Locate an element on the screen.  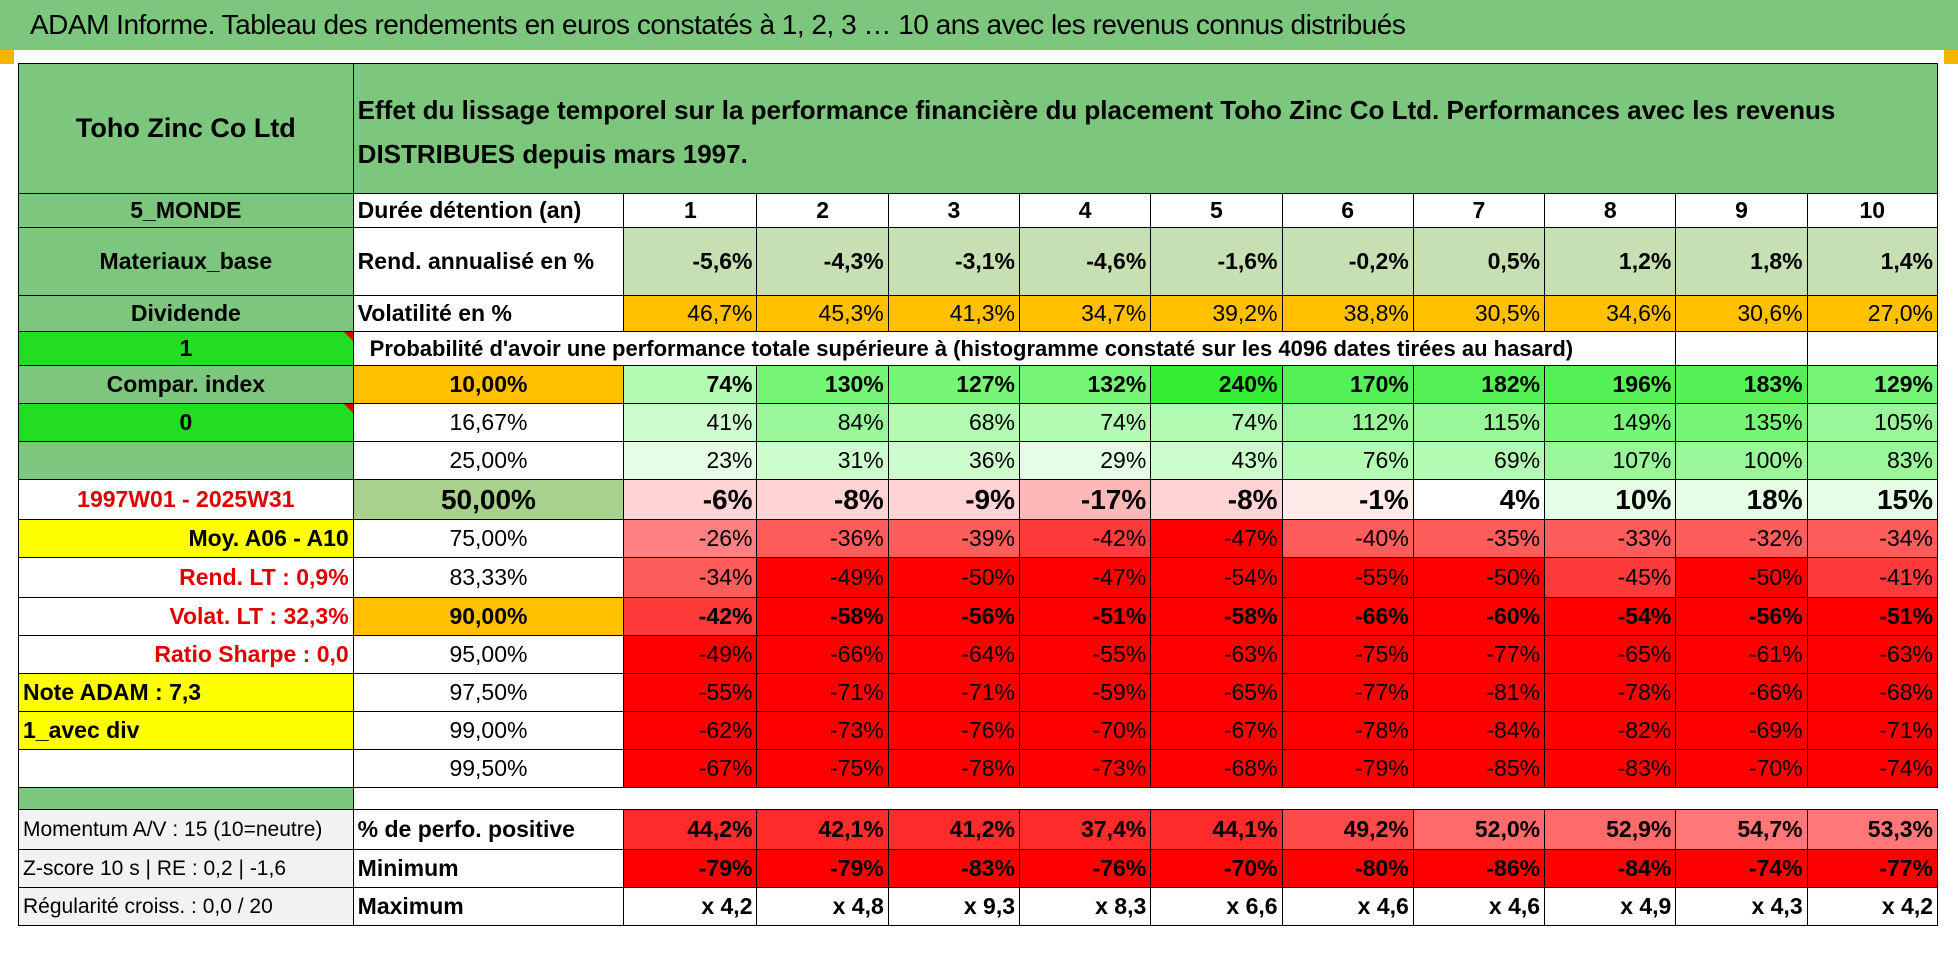
percentile-value: 196% is located at coordinates (1610, 384).